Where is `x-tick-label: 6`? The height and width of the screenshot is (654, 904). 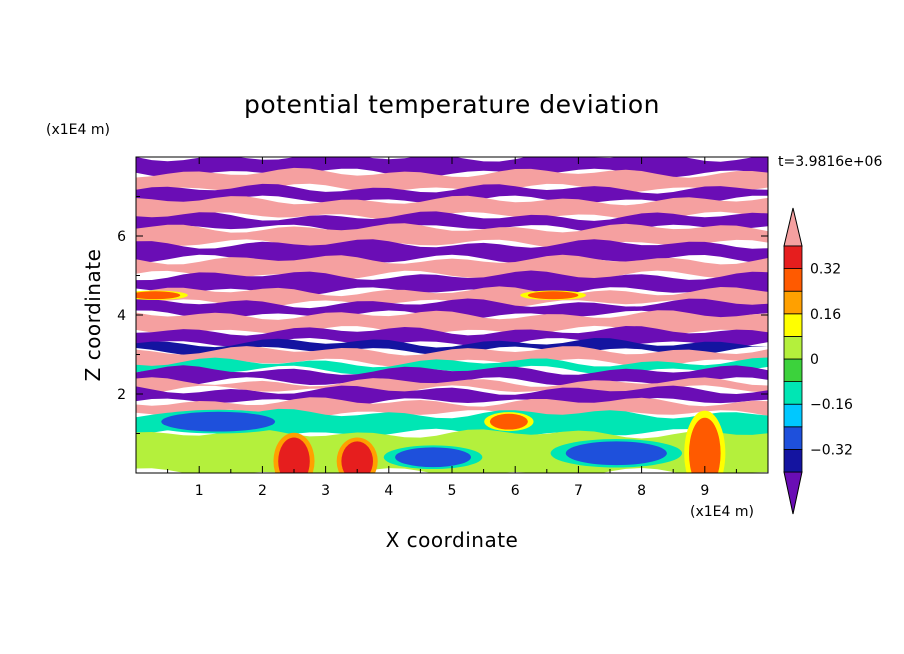 x-tick-label: 6 is located at coordinates (515, 491).